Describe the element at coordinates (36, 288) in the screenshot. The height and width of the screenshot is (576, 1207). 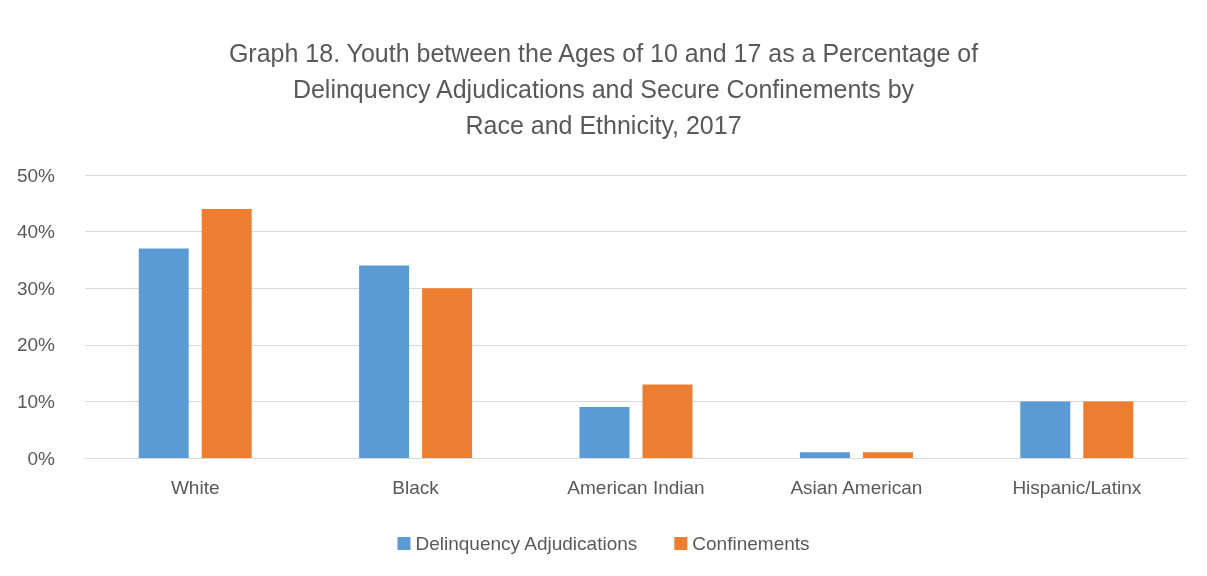
I see `y-tick-label: 30%` at that location.